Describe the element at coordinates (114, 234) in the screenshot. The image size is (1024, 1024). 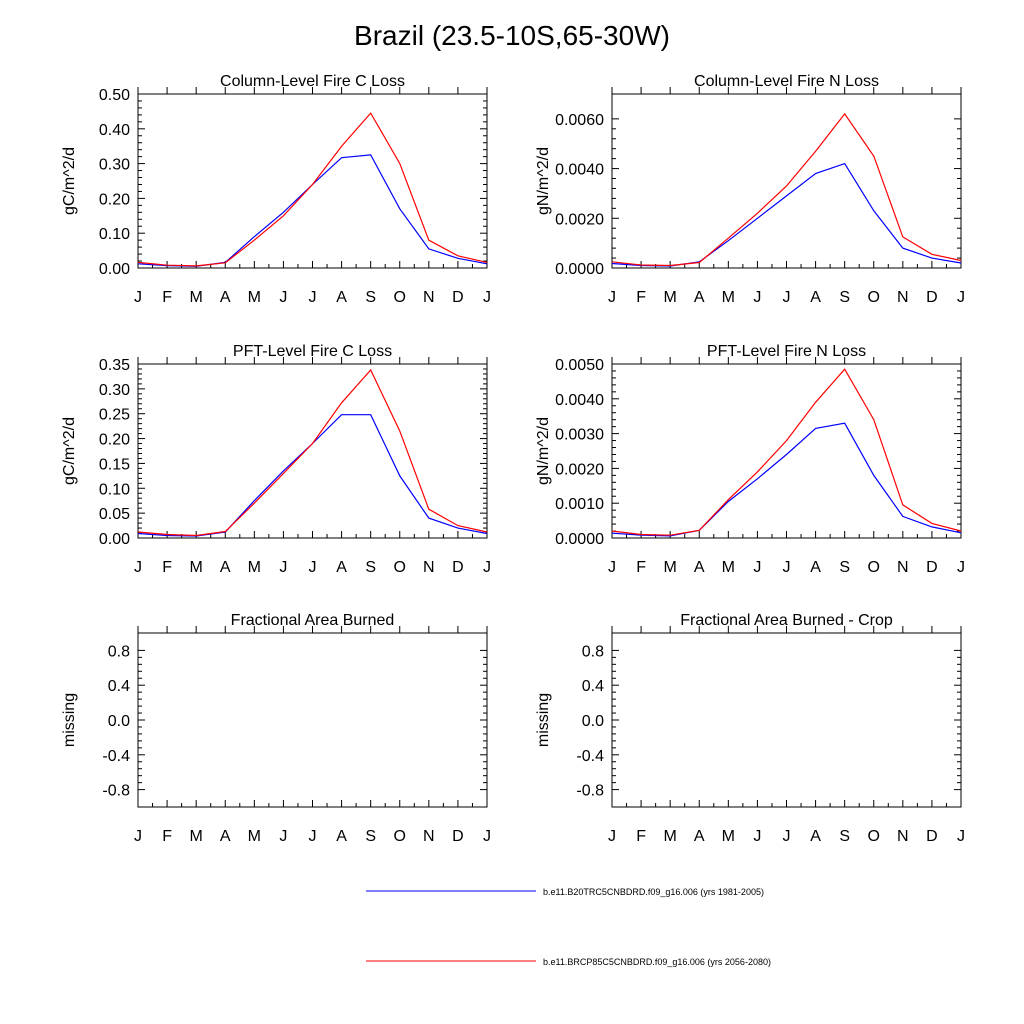
I see `y-tick-label: 0.10` at that location.